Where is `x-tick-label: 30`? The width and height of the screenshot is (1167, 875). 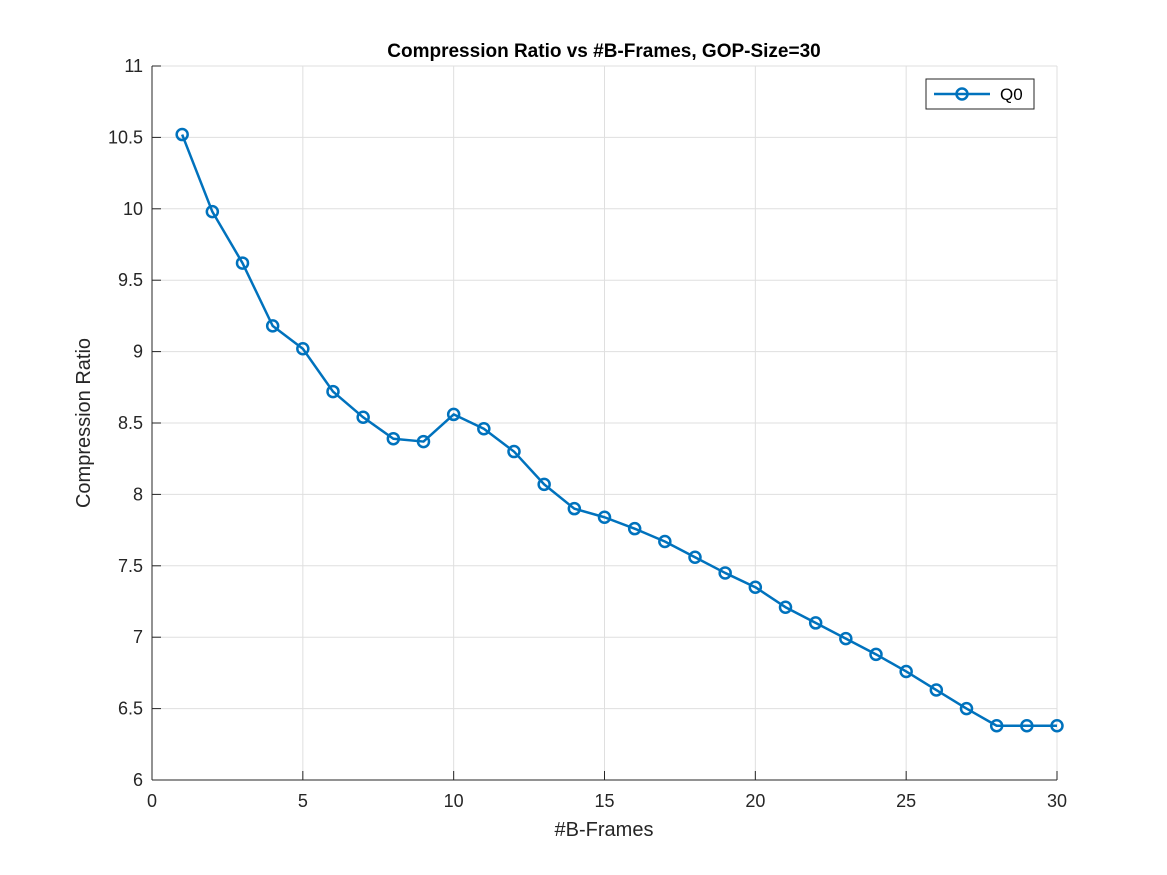
x-tick-label: 30 is located at coordinates (1057, 801).